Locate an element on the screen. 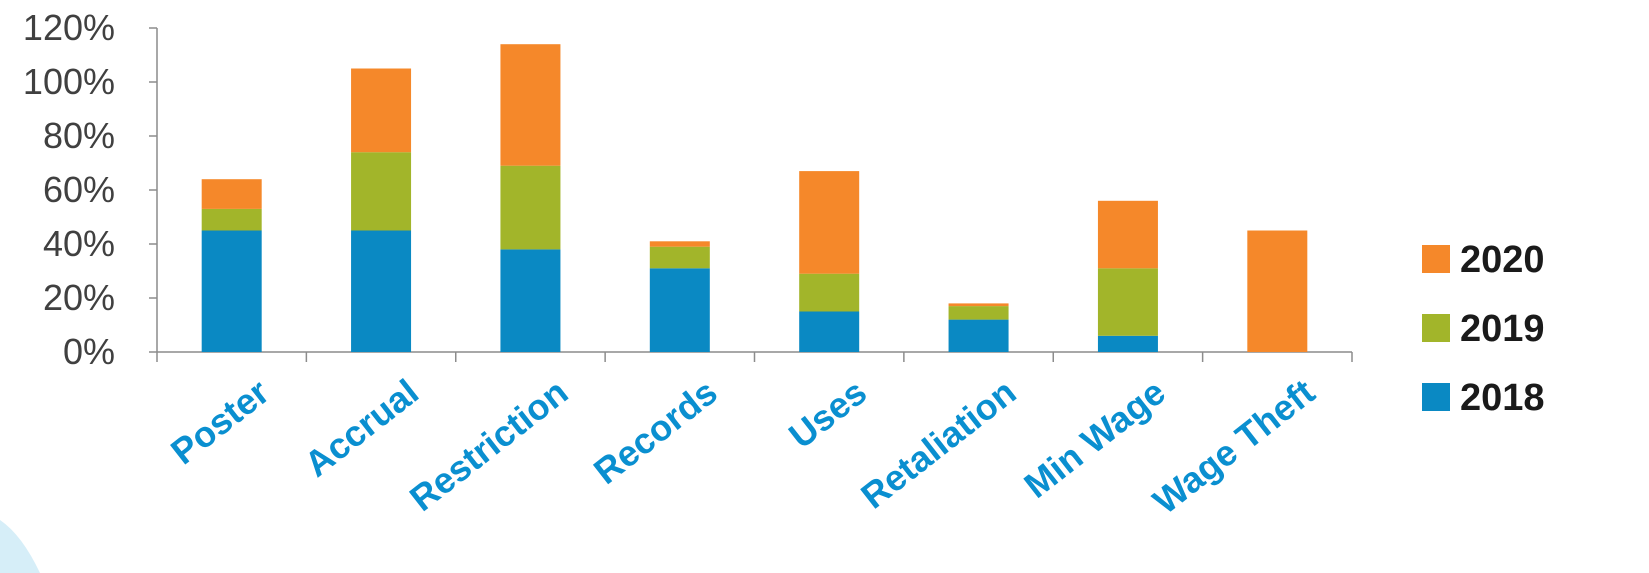  decorative-swoosh is located at coordinates (20, 546).